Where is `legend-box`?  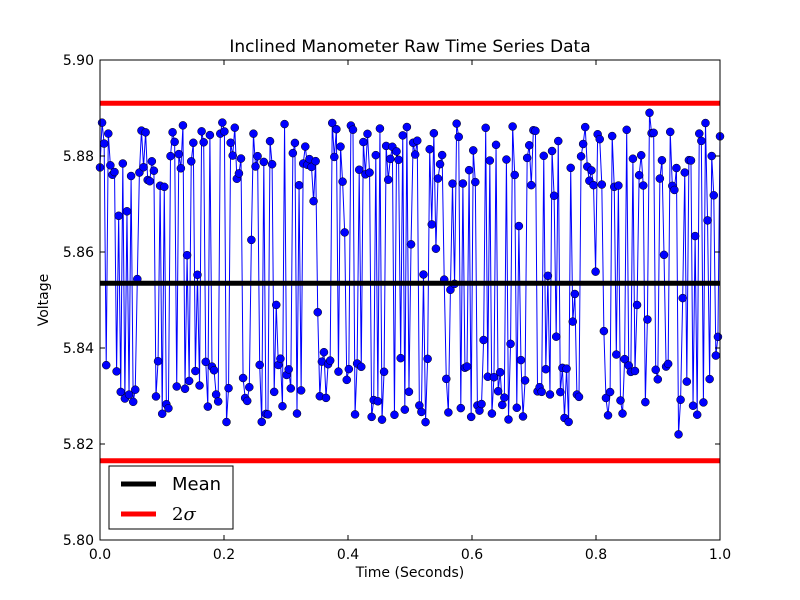 legend-box is located at coordinates (171, 497).